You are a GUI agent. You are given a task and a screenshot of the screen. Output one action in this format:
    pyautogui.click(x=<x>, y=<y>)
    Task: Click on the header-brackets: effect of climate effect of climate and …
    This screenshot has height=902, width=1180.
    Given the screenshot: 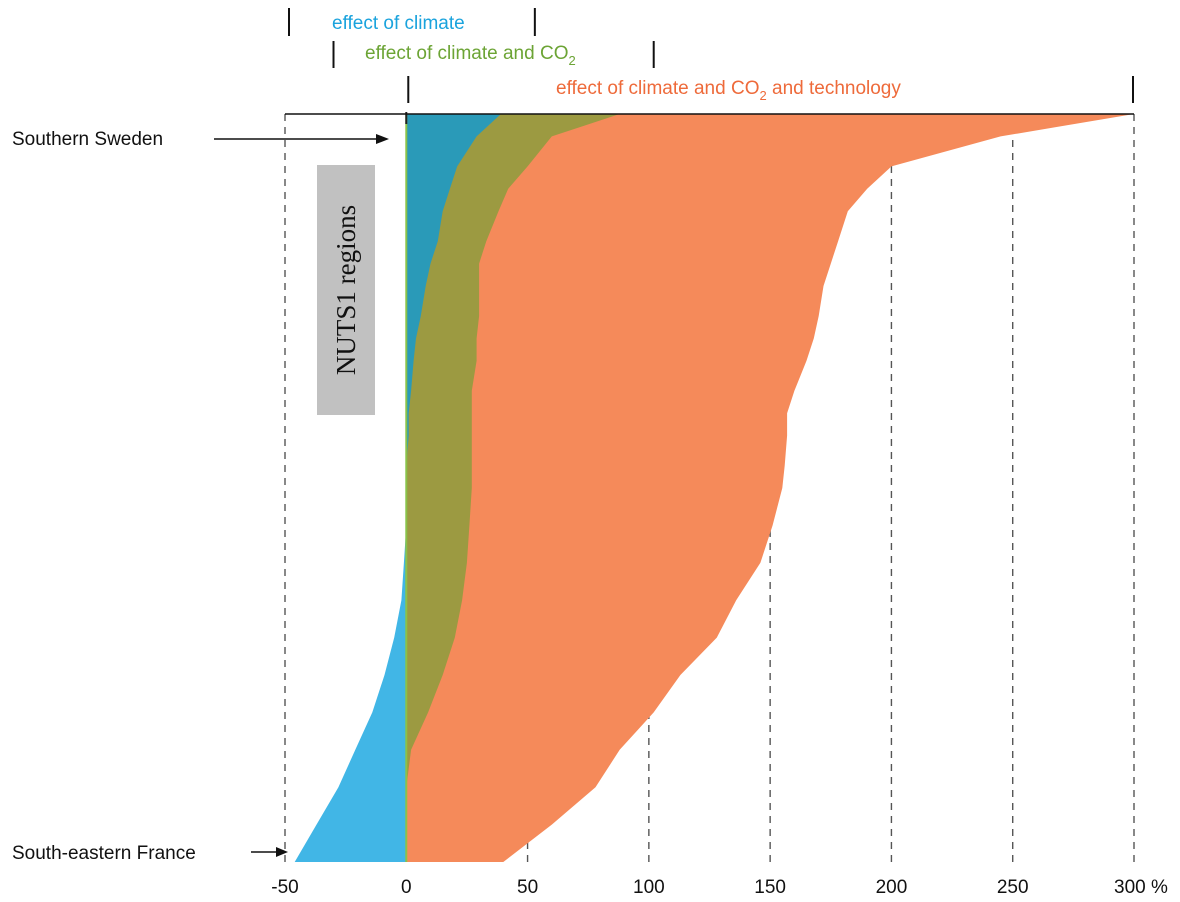 What is the action you would take?
    pyautogui.click(x=616, y=58)
    